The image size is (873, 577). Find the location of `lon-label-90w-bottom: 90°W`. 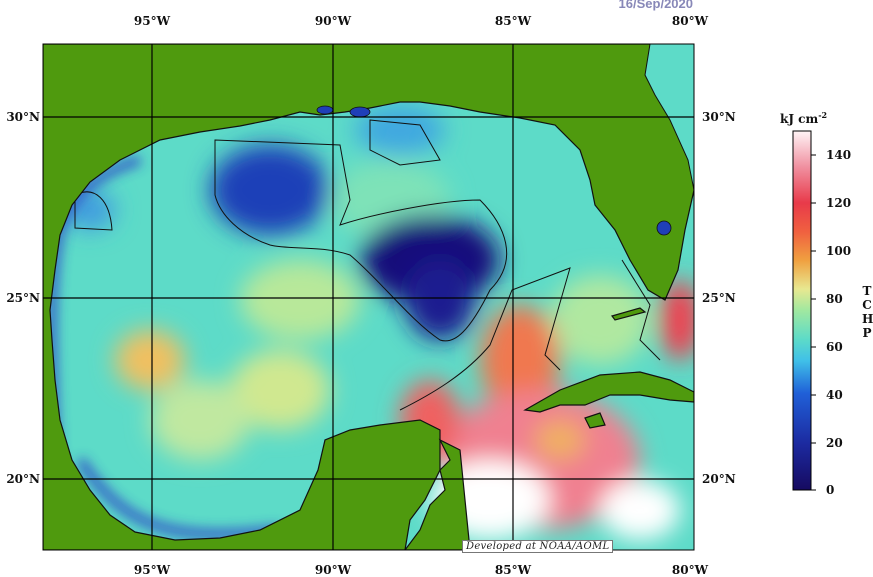

lon-label-90w-bottom: 90°W is located at coordinates (333, 570).